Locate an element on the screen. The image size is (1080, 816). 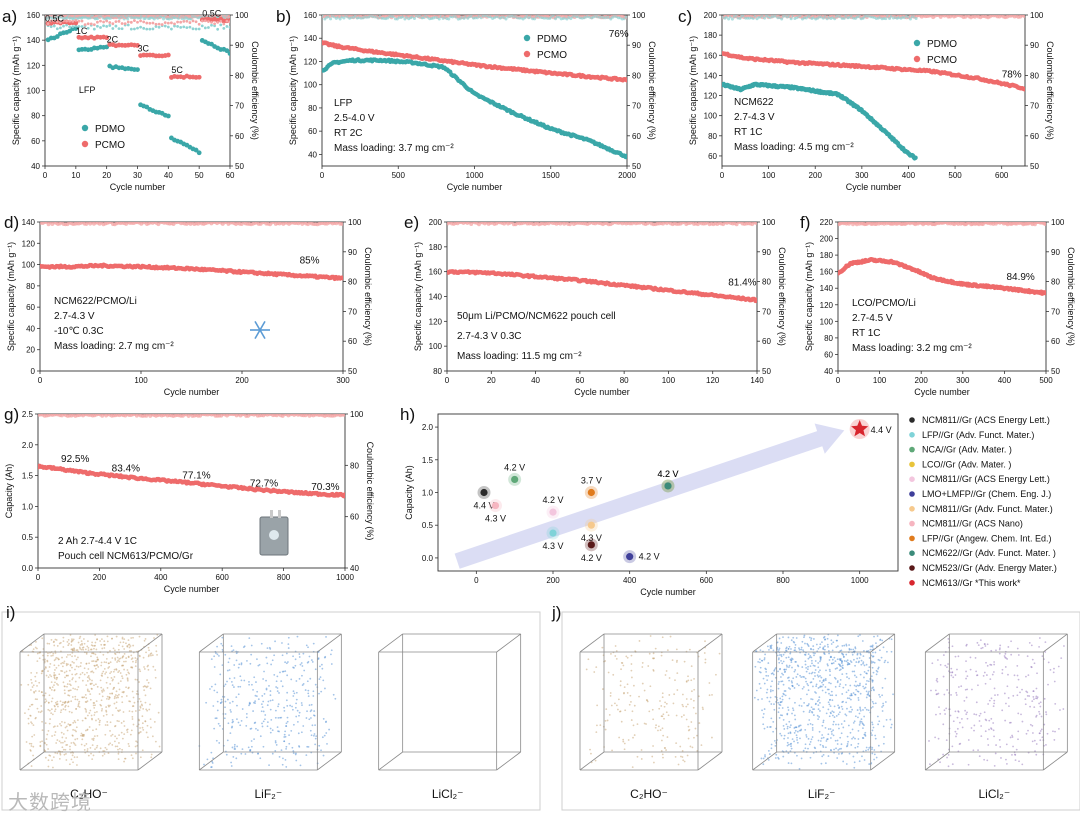
x-tick-label: 200 is located at coordinates (553, 580).